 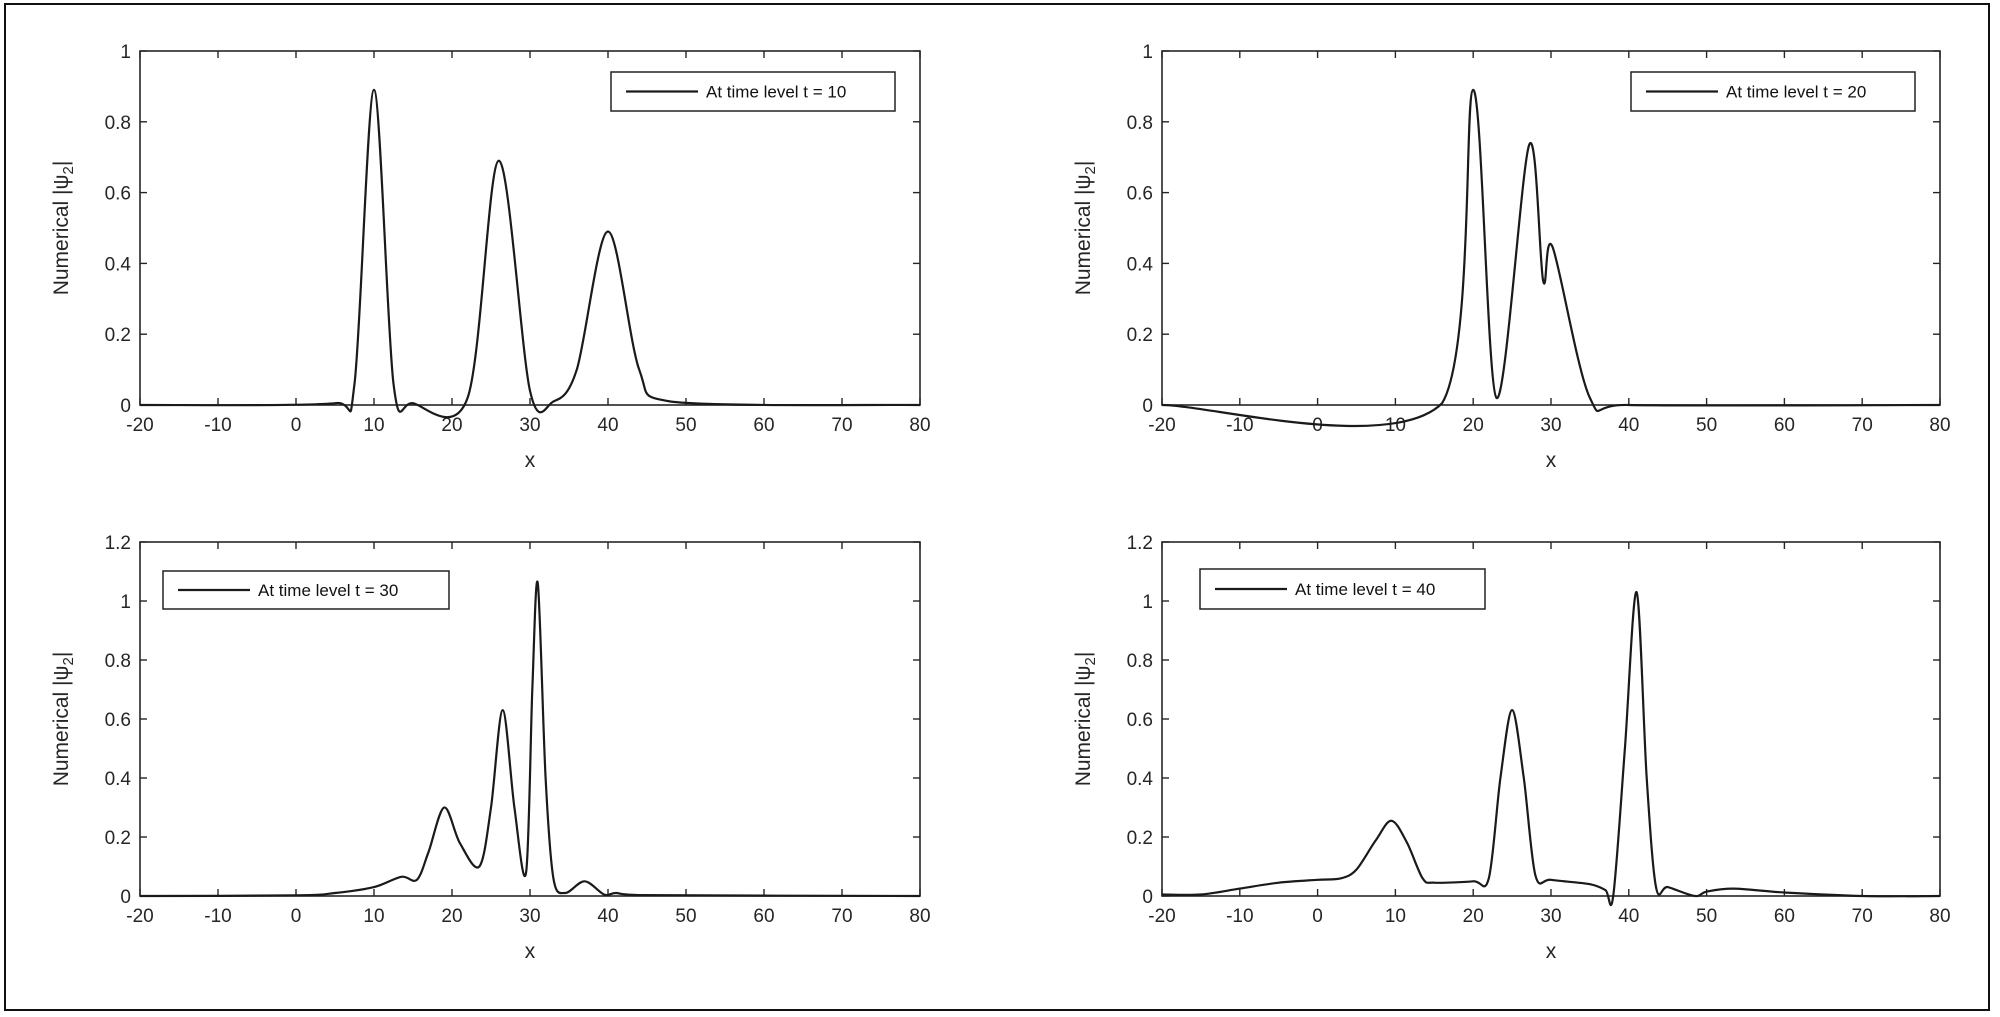 I want to click on legend-label: At time level t = 30, so click(x=328, y=590).